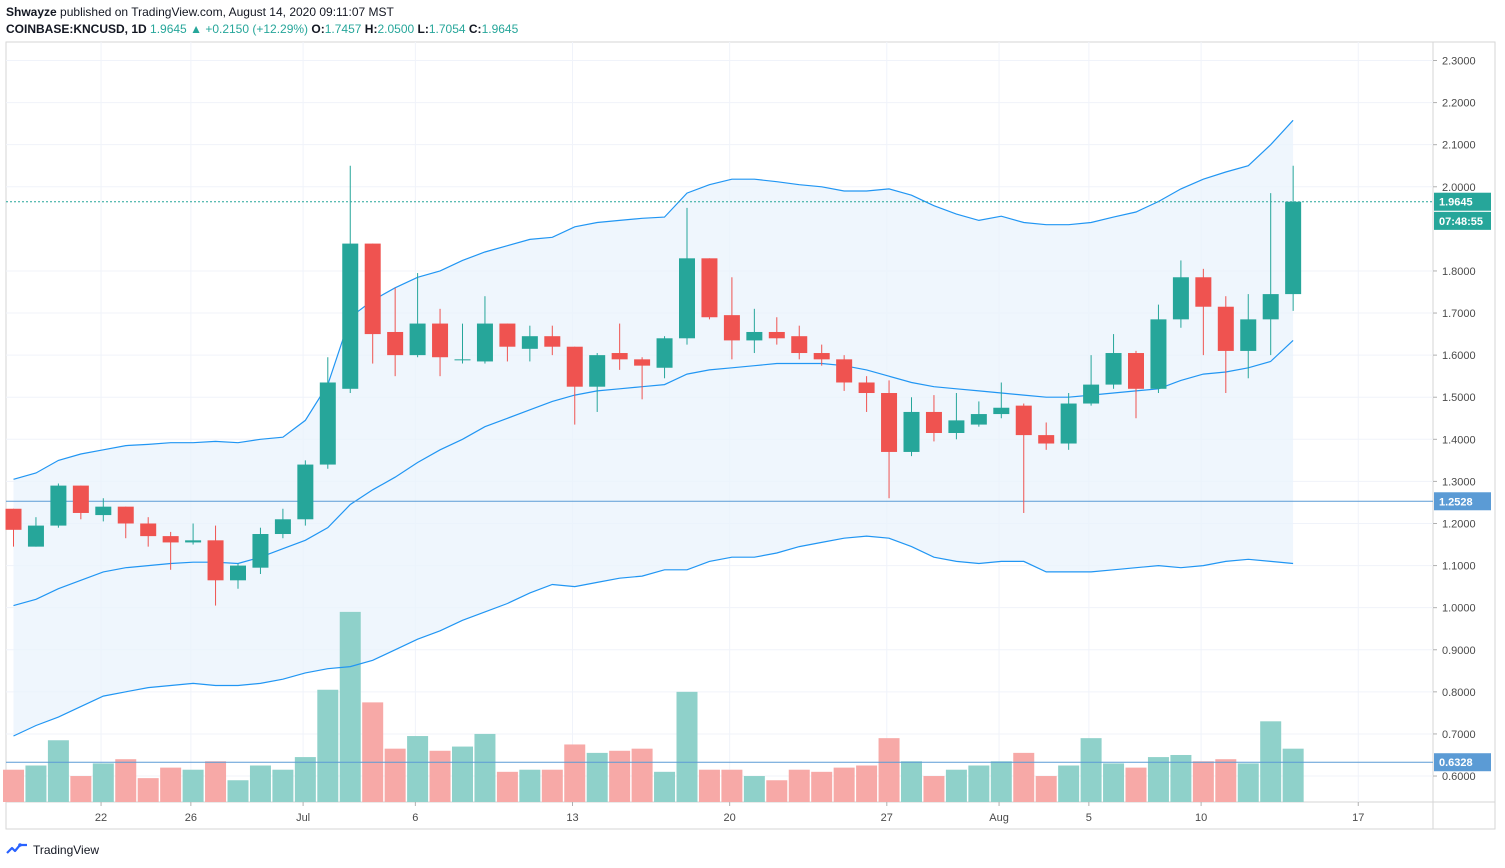 The height and width of the screenshot is (868, 1505). I want to click on y-tick-label: 1.1000, so click(1459, 567).